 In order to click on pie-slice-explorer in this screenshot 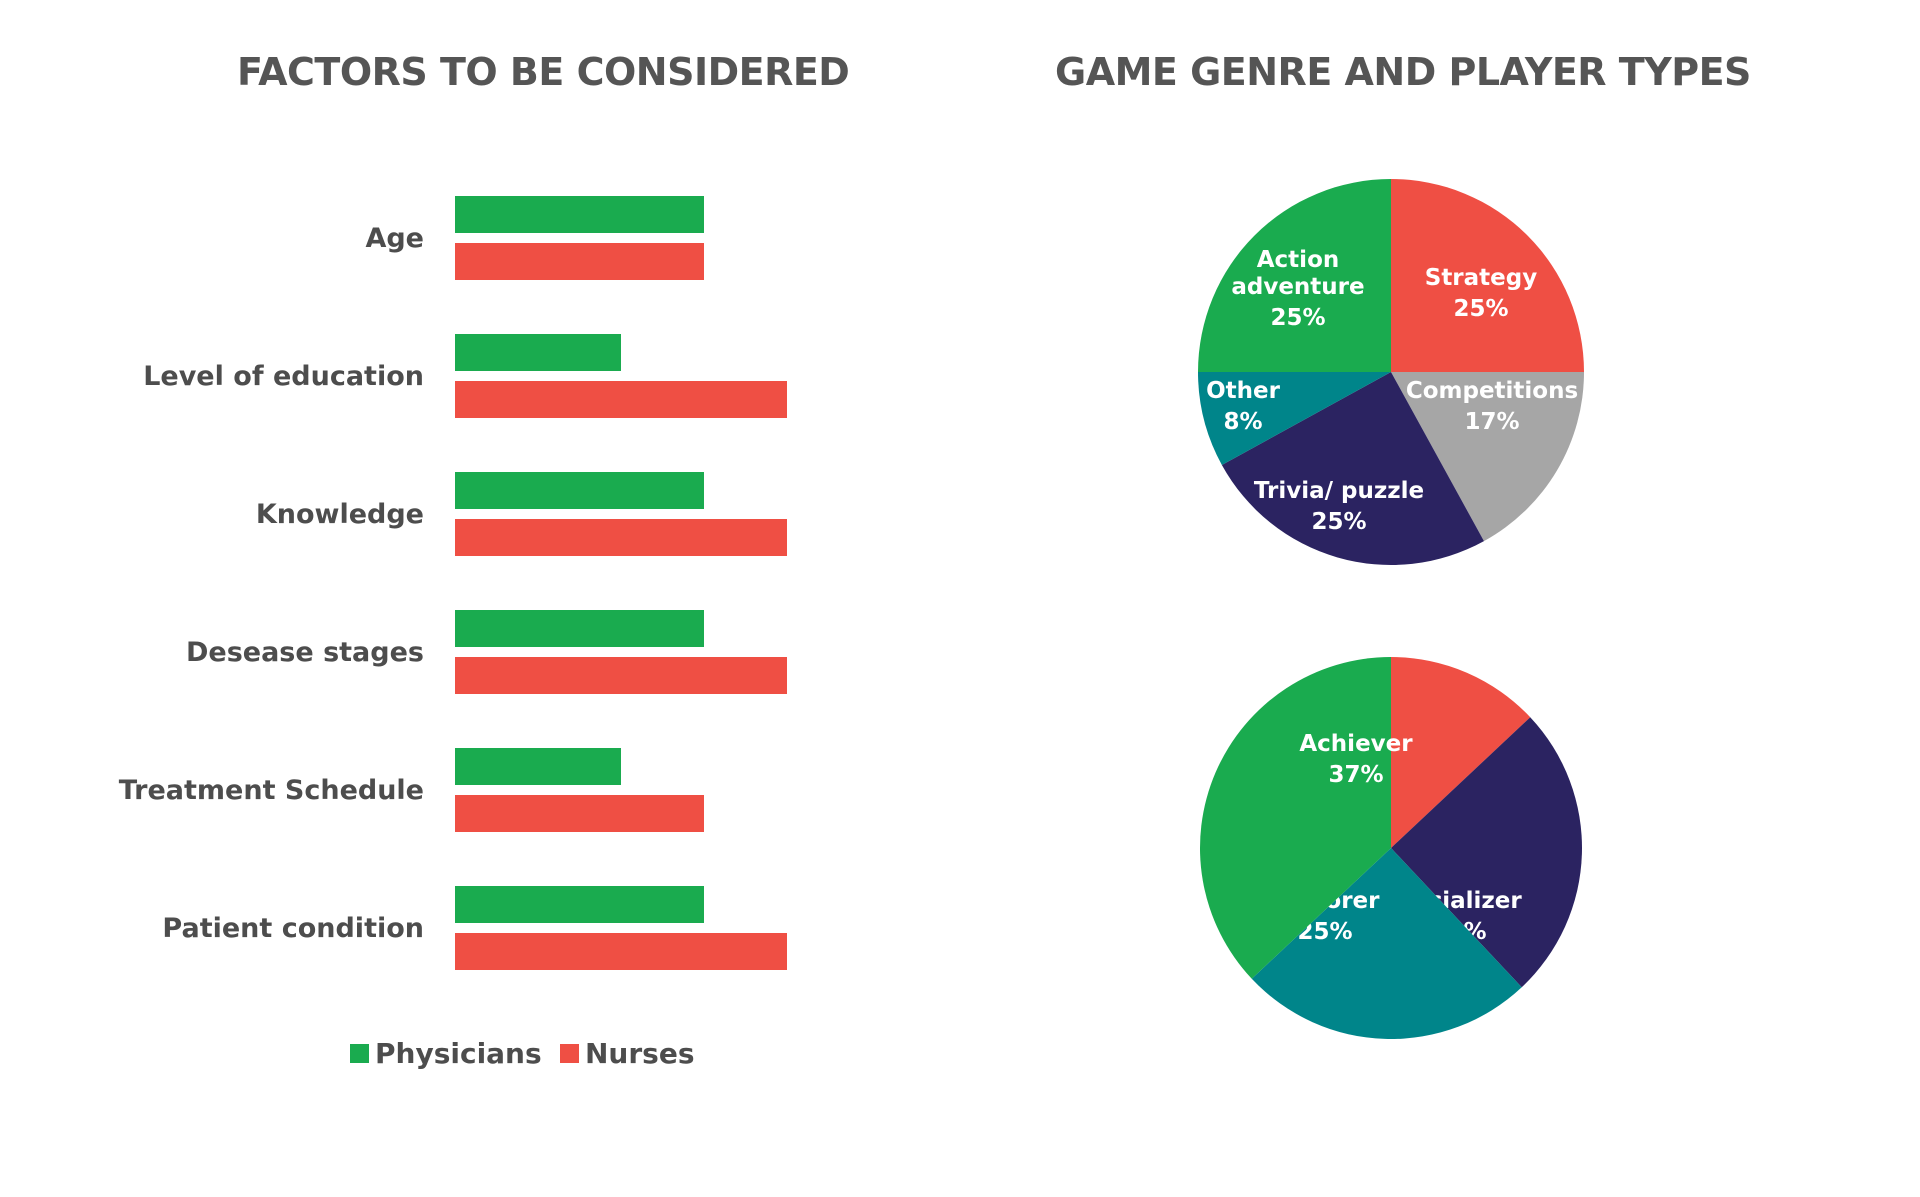, I will do `click(1386, 943)`.